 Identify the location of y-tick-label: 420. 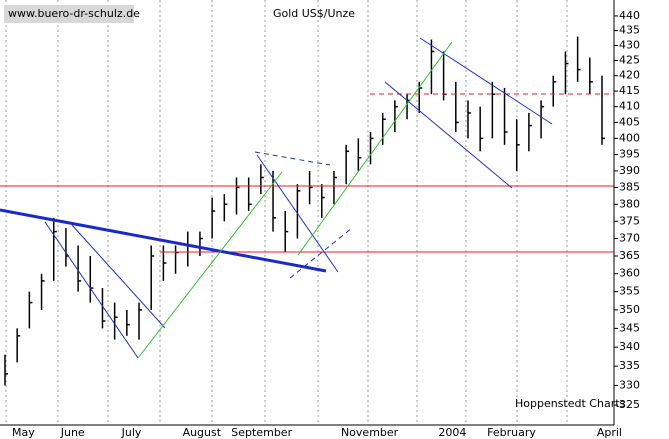
(629, 75).